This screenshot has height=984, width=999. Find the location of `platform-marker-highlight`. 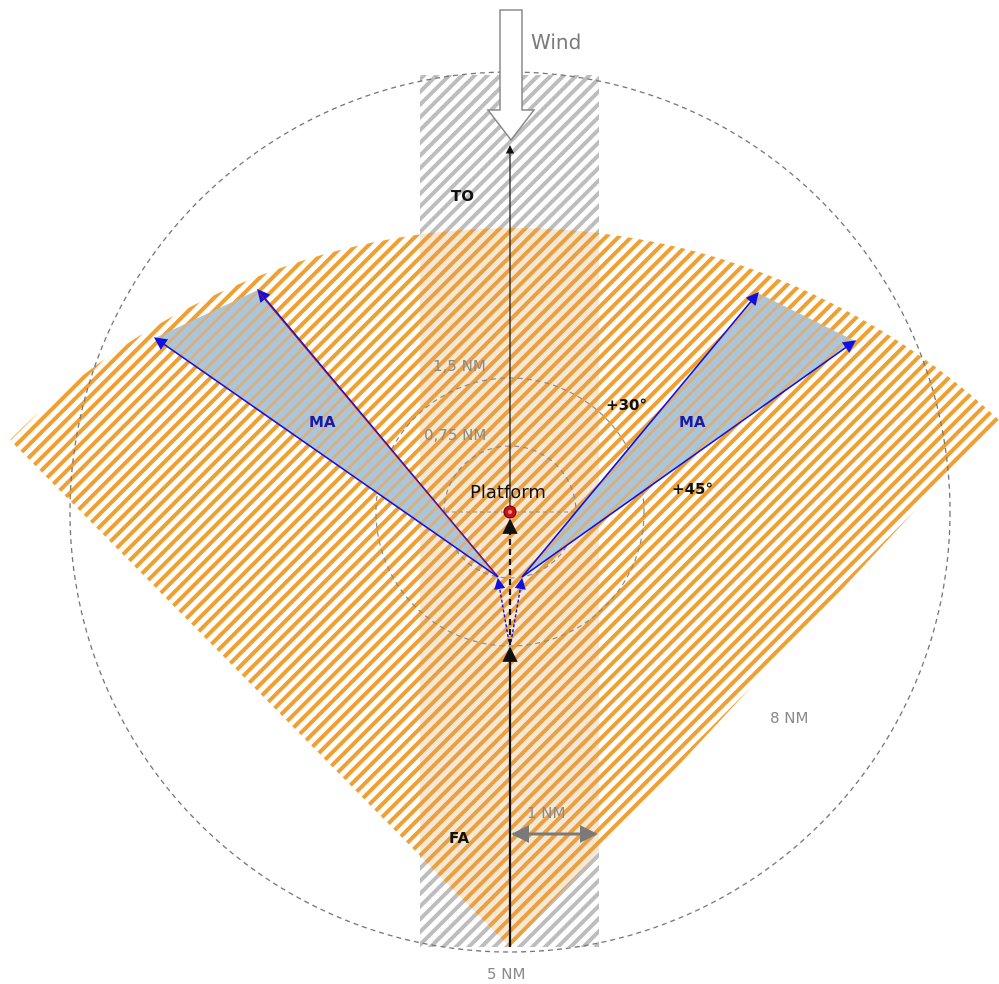

platform-marker-highlight is located at coordinates (510, 512).